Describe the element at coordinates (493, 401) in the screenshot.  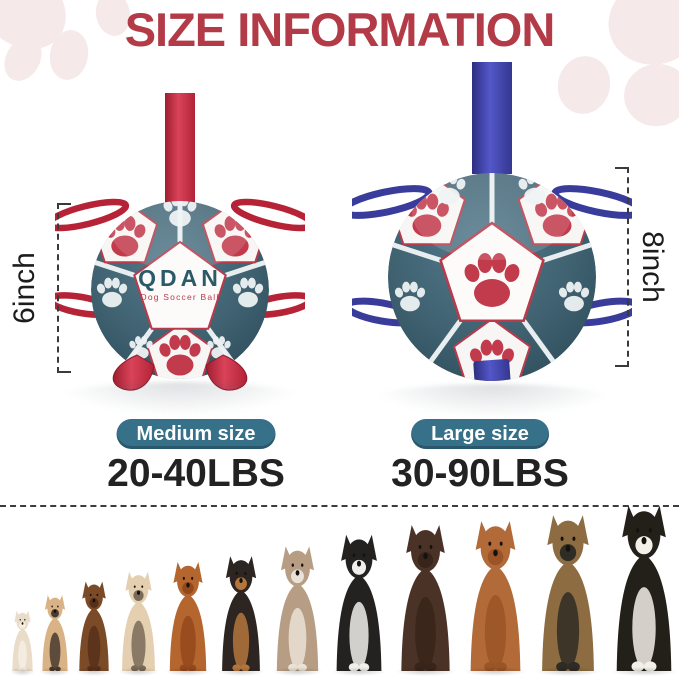
I see `large-ball-reflection` at that location.